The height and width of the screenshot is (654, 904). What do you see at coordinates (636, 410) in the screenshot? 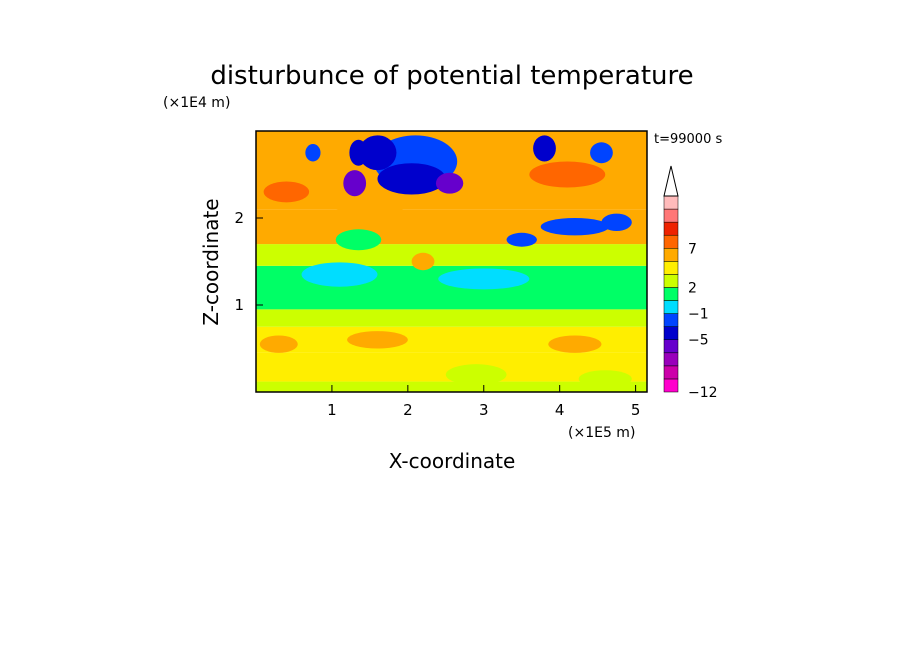
I see `x-tick-label: 5` at bounding box center [636, 410].